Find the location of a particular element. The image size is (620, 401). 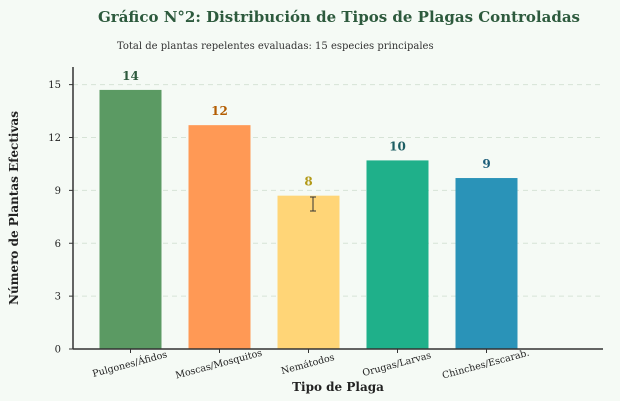

data-label: 12 is located at coordinates (219, 111).